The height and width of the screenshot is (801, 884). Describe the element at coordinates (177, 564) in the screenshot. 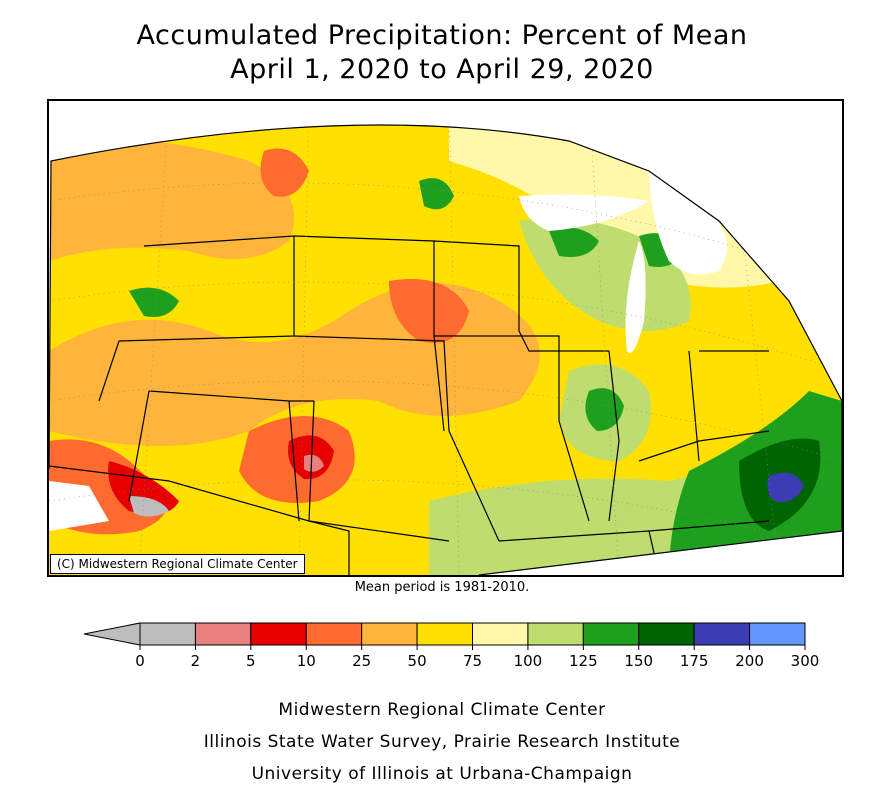

I see `credit-label: (C) Midwestern Regional Climate Center` at that location.